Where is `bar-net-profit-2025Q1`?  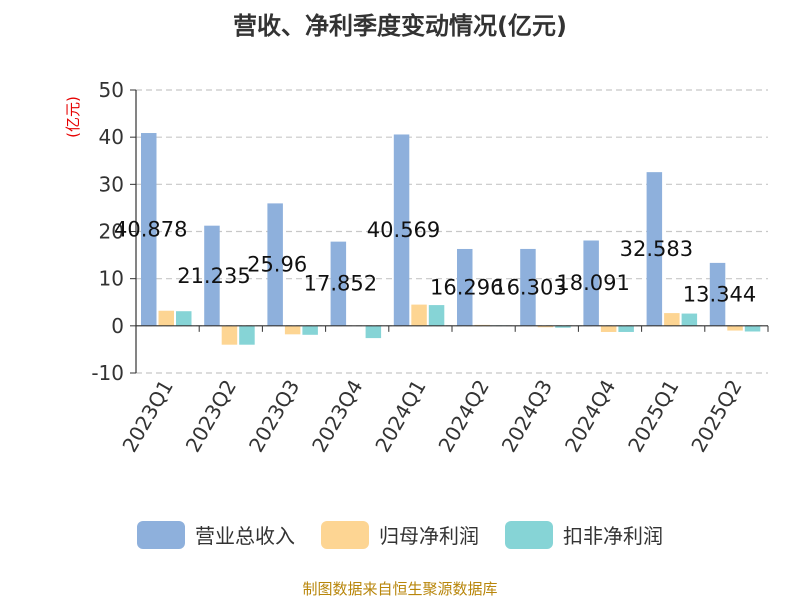
bar-net-profit-2025Q1 is located at coordinates (672, 319).